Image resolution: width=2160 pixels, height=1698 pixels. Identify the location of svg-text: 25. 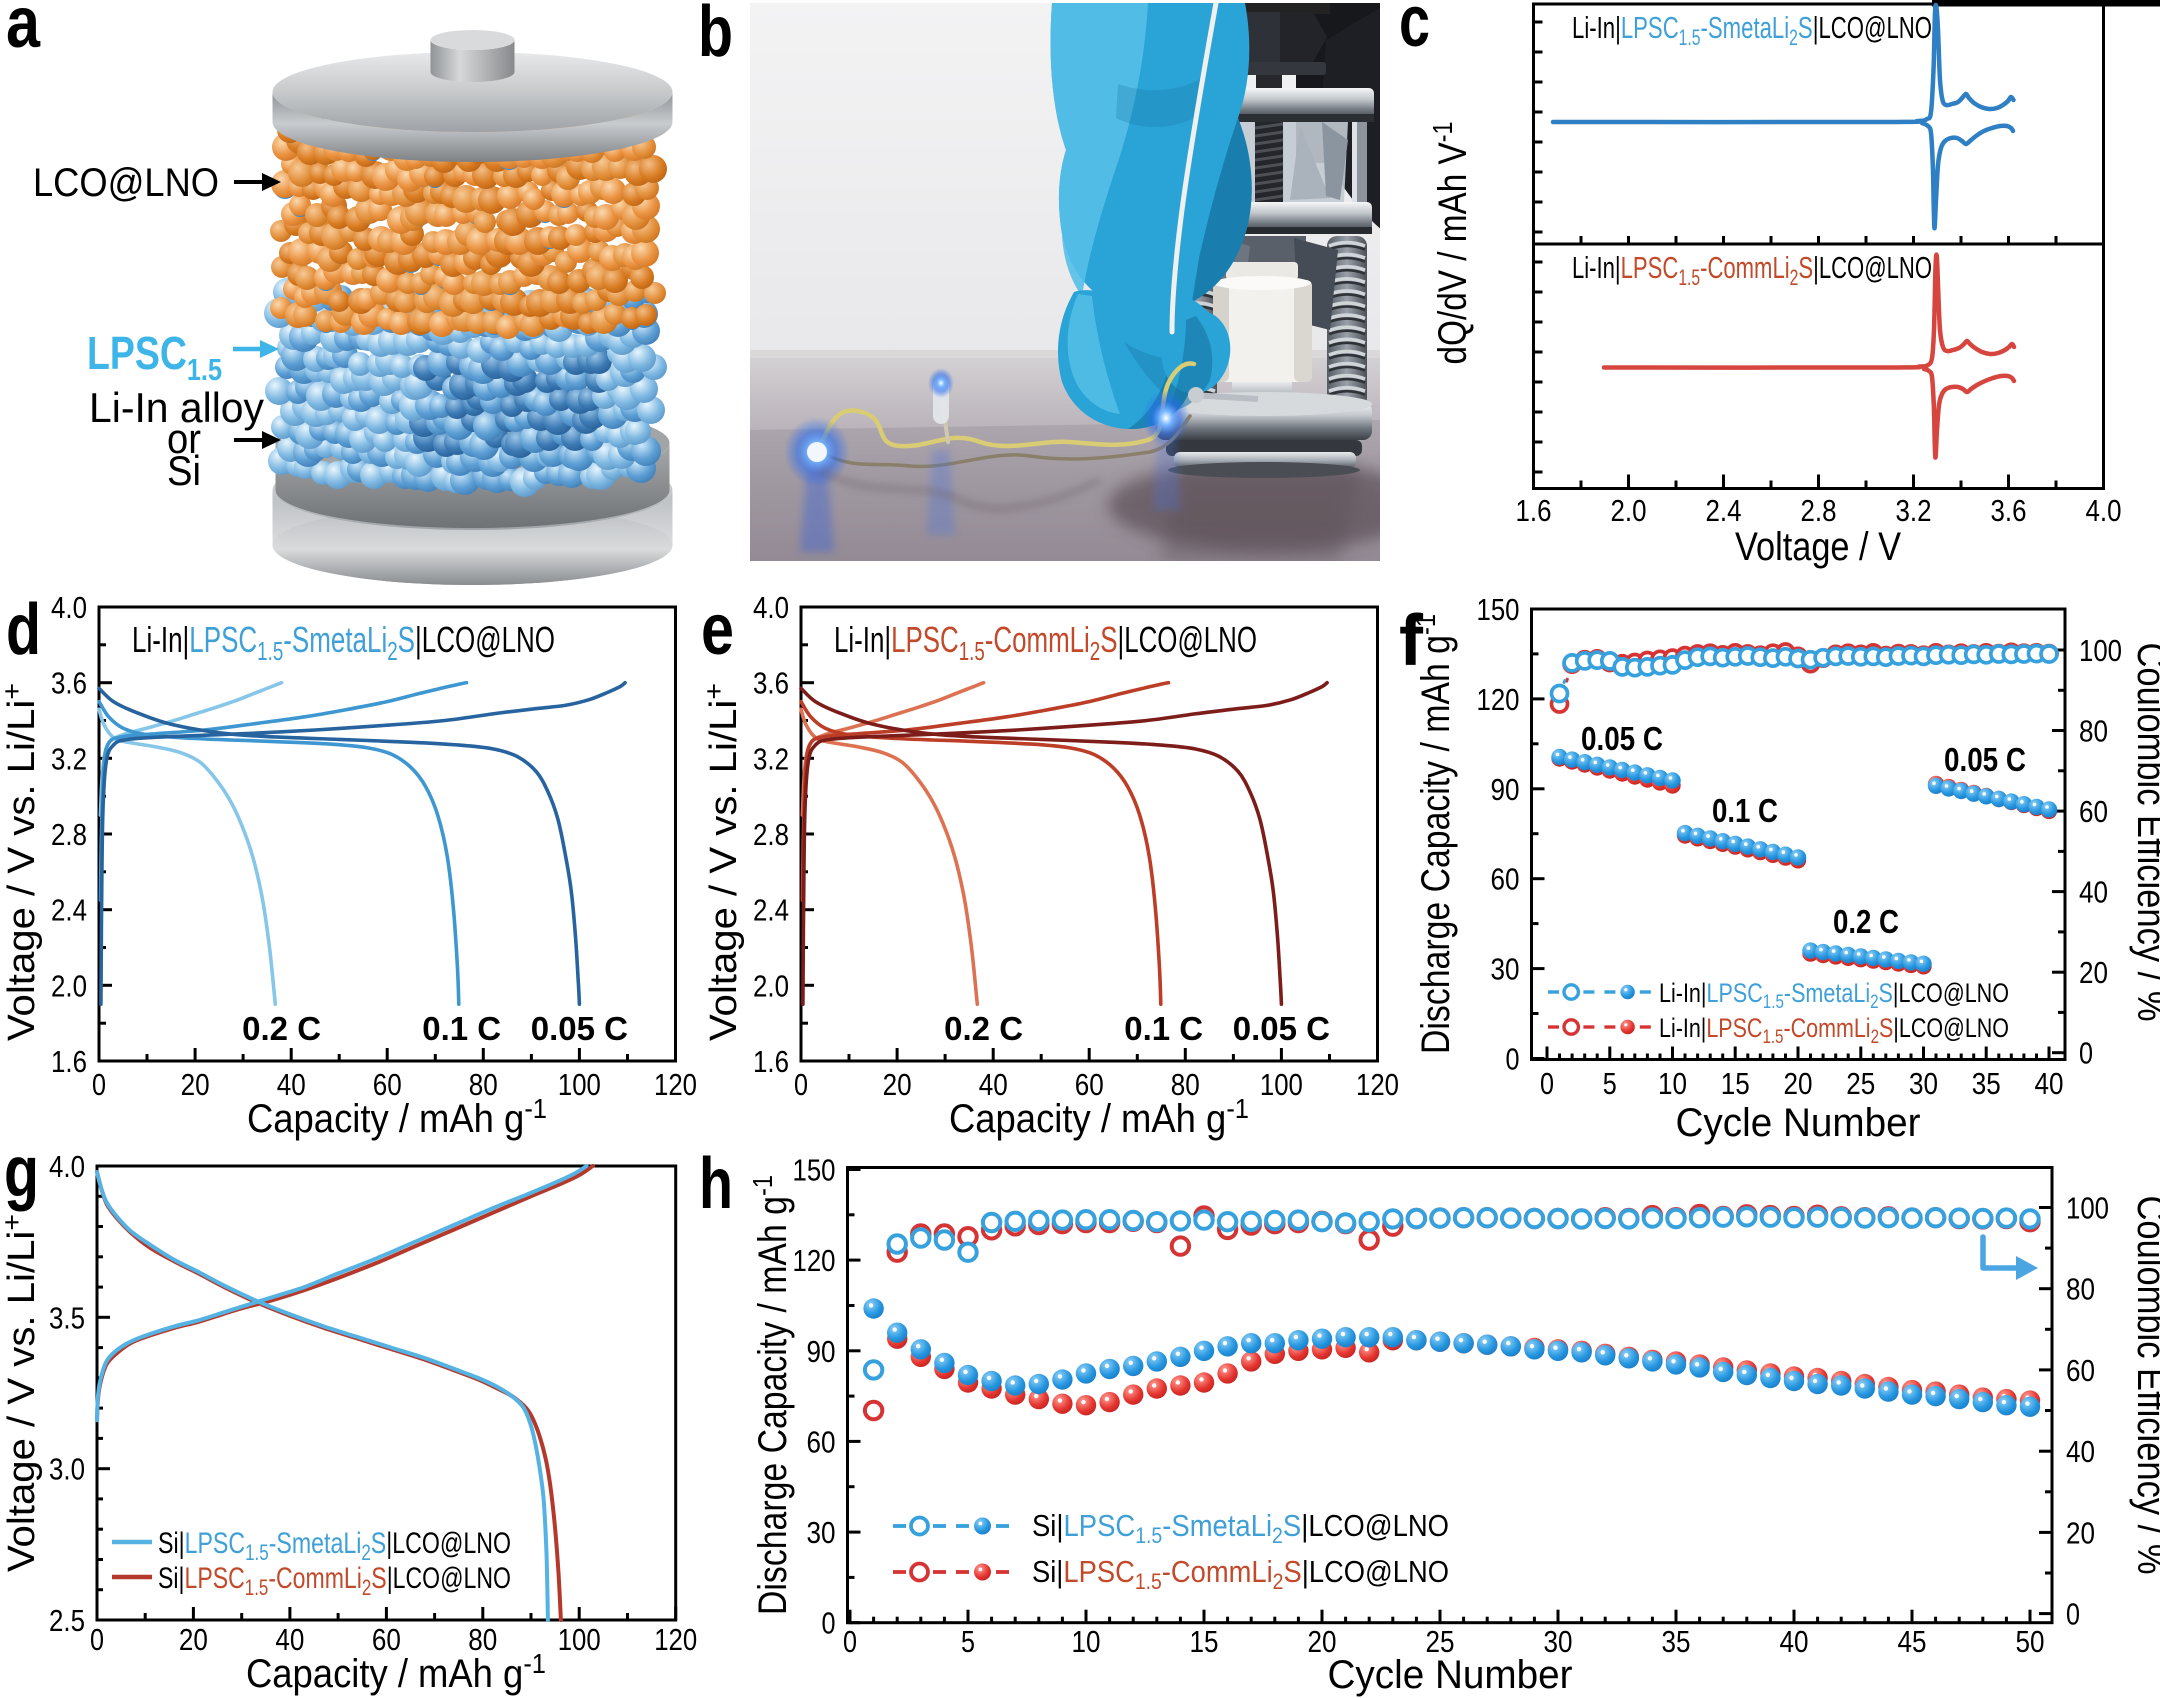
(1860, 1083).